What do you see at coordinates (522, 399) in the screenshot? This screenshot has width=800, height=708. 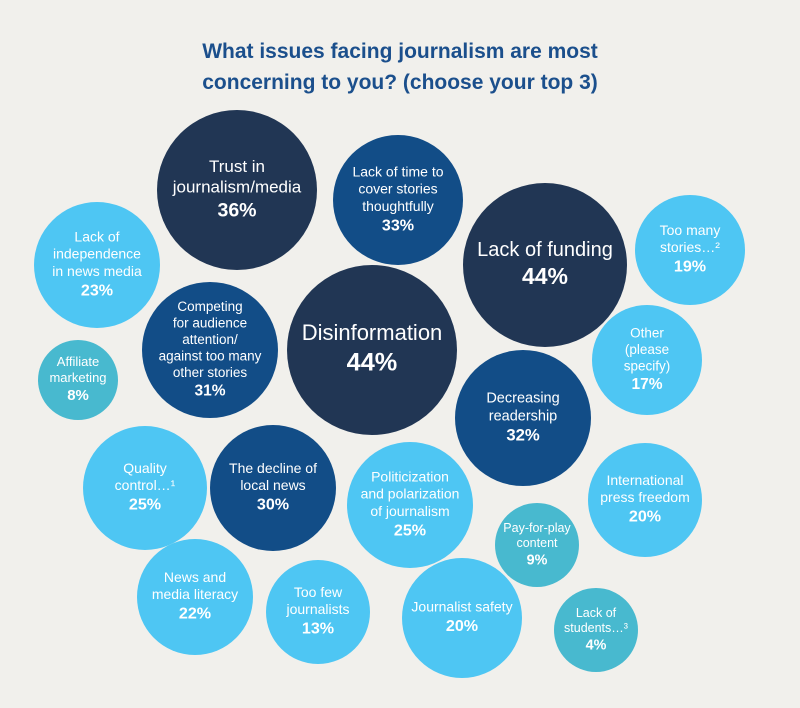 I see `bubble-label: Decreasing` at bounding box center [522, 399].